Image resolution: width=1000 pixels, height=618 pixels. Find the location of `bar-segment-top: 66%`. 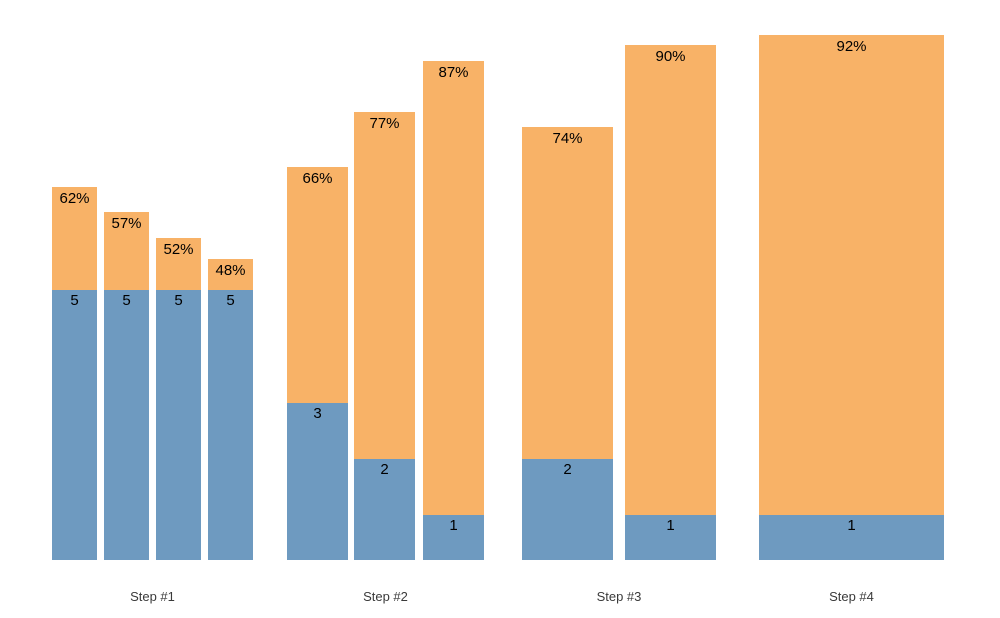

bar-segment-top: 66% is located at coordinates (317, 285).